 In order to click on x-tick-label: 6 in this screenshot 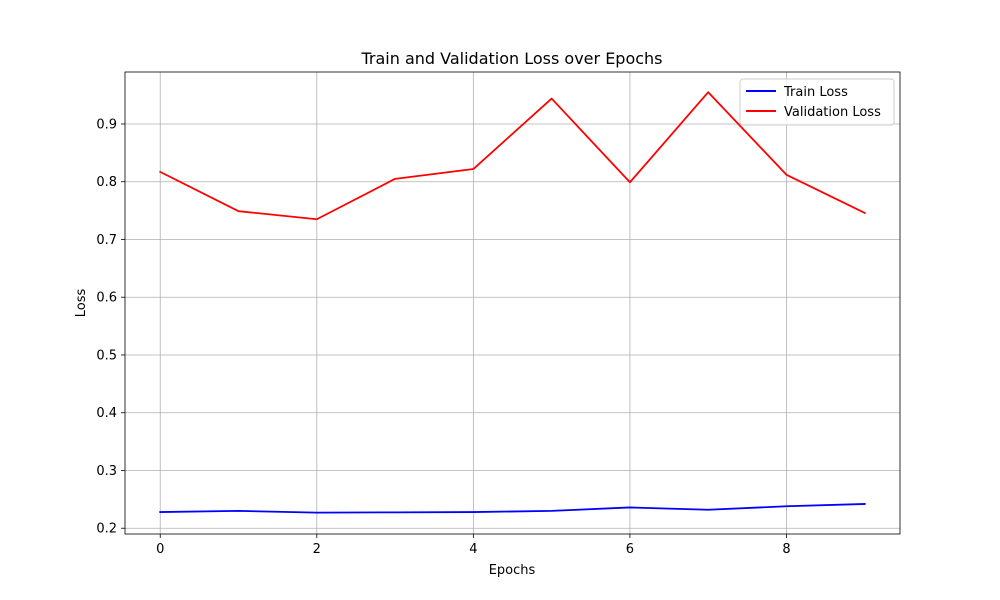, I will do `click(630, 549)`.